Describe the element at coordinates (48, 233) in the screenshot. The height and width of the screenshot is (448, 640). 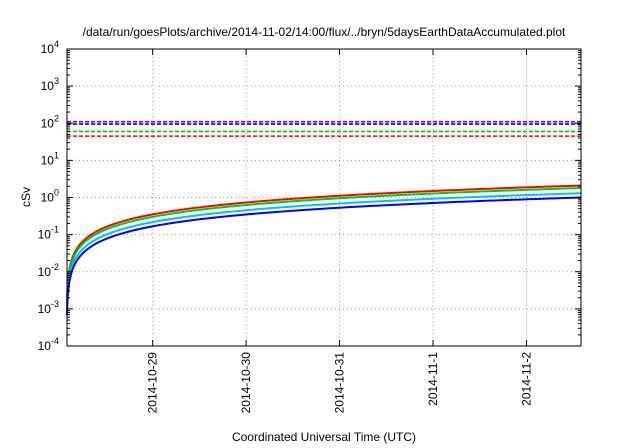
I see `y-tick-label: 10⁻¹` at that location.